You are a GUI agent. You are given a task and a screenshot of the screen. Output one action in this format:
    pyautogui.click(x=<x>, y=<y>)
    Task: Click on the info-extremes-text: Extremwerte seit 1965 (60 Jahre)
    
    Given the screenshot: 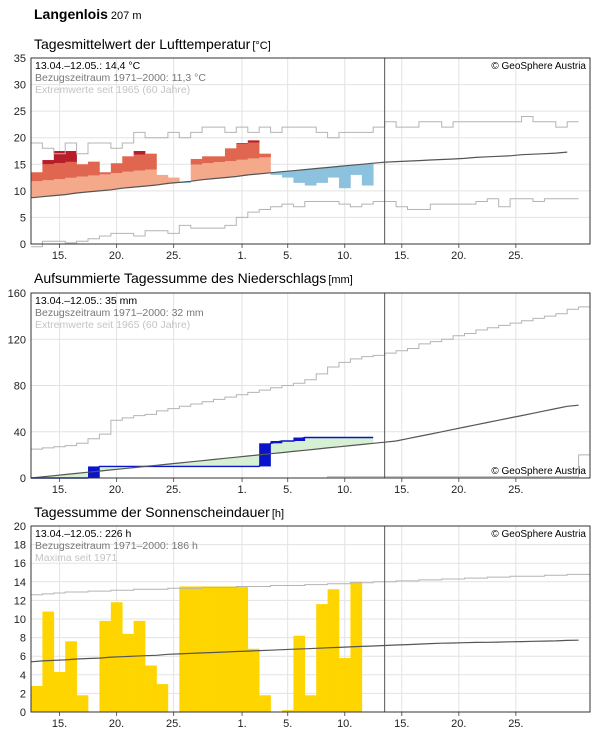 What is the action you would take?
    pyautogui.click(x=112, y=325)
    